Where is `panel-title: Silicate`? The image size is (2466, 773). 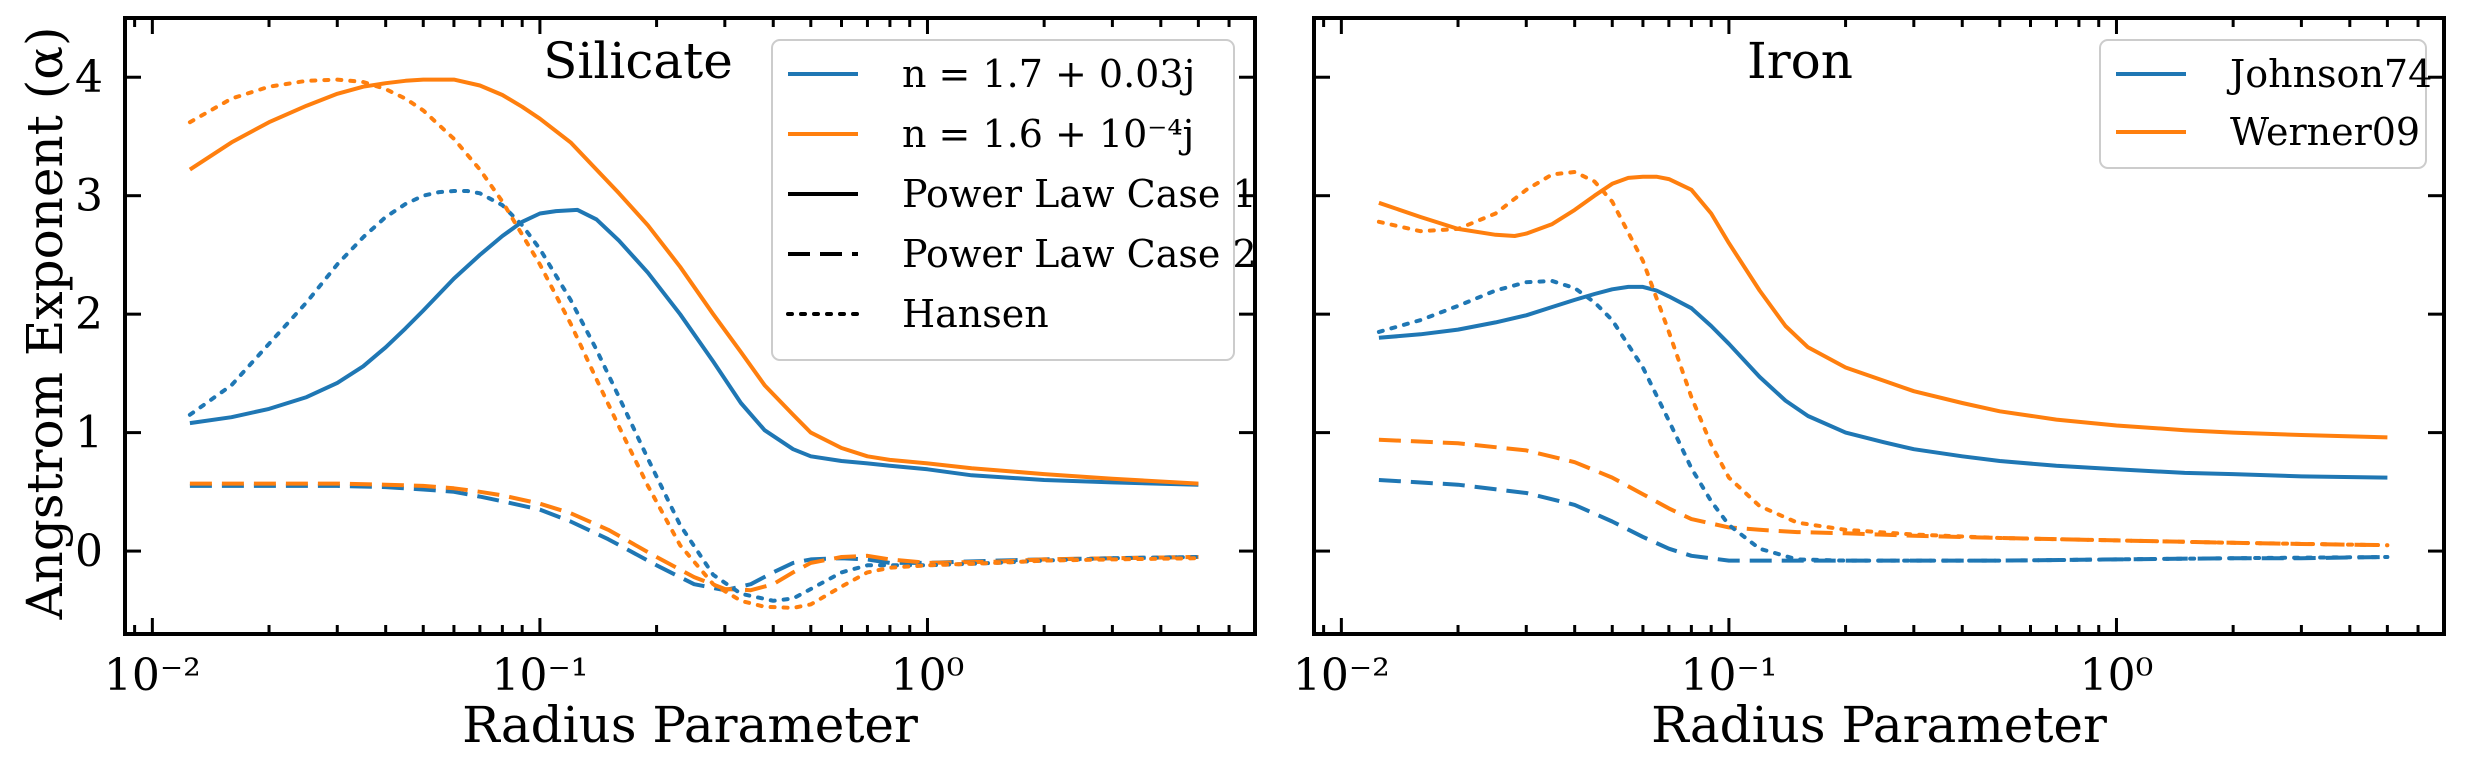
panel-title: Silicate is located at coordinates (638, 61).